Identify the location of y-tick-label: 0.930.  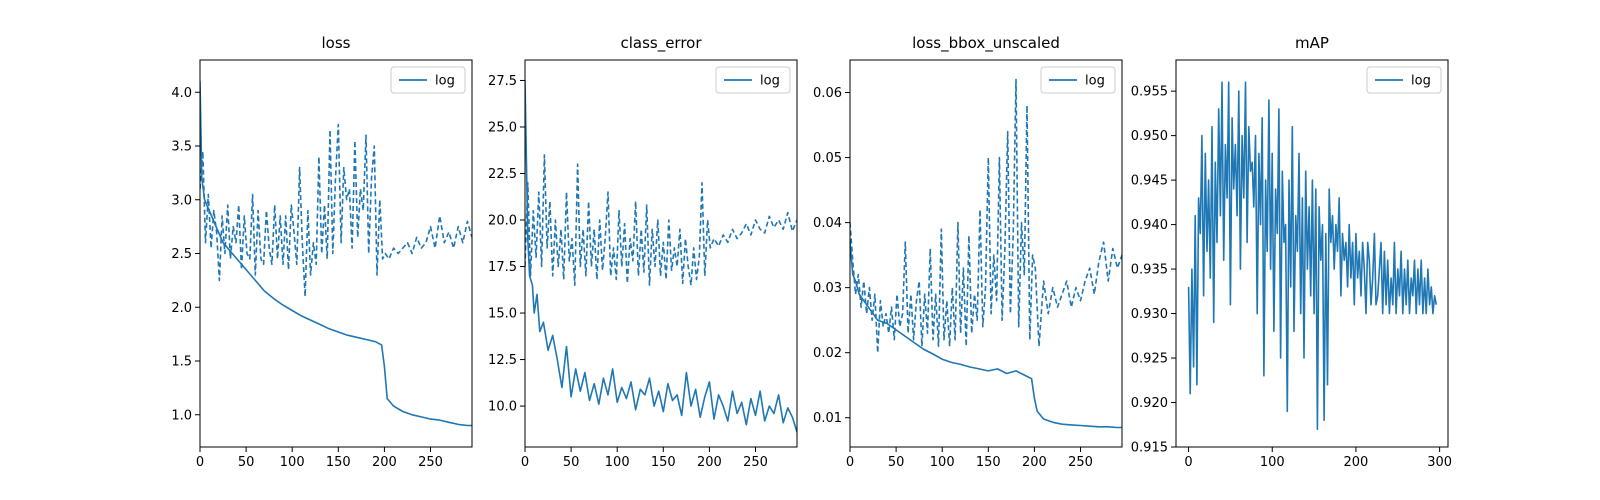
(1149, 314).